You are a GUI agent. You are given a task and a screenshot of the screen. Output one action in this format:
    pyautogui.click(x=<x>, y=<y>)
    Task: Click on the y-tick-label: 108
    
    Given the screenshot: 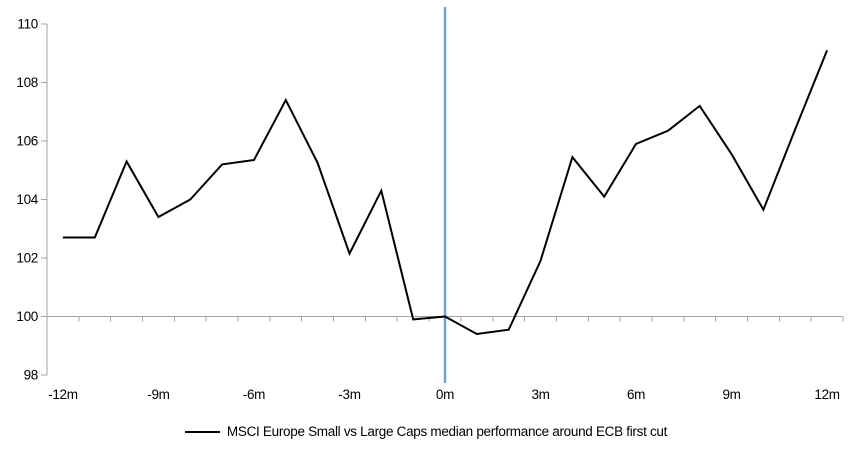 What is the action you would take?
    pyautogui.click(x=27, y=82)
    